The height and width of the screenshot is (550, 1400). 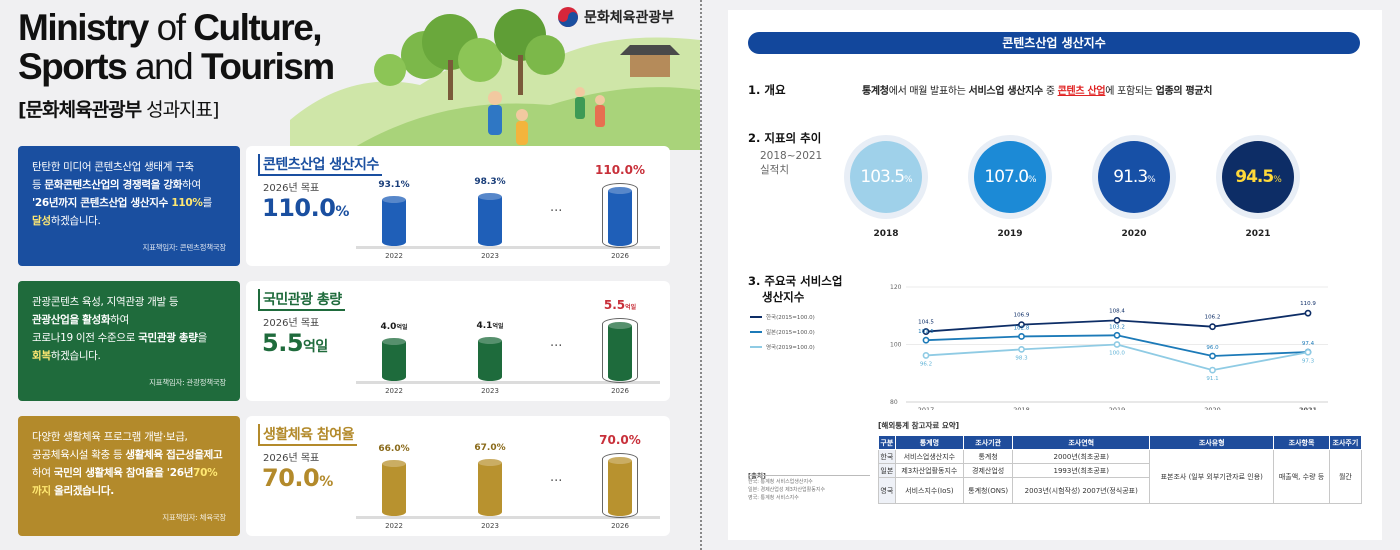 What do you see at coordinates (926, 408) in the screenshot?
I see `x-tick-label: 2017` at bounding box center [926, 408].